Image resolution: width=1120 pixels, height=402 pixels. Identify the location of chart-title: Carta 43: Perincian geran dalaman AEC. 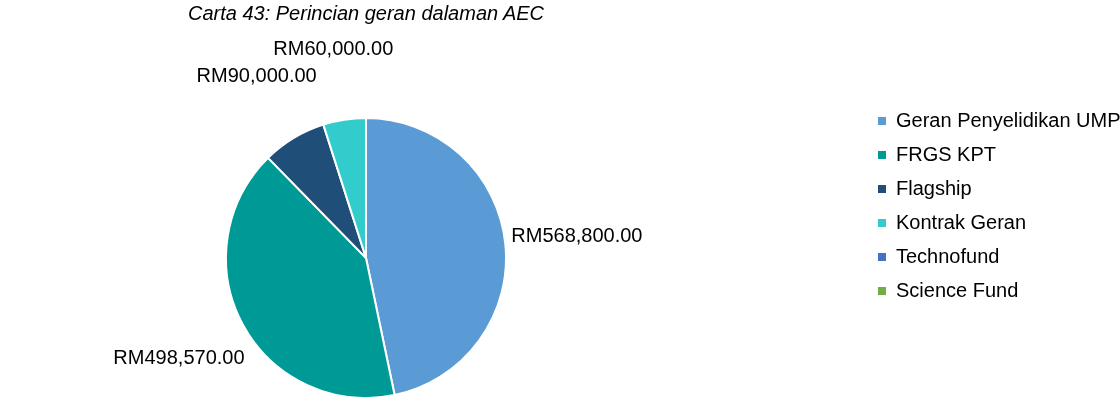
(366, 13).